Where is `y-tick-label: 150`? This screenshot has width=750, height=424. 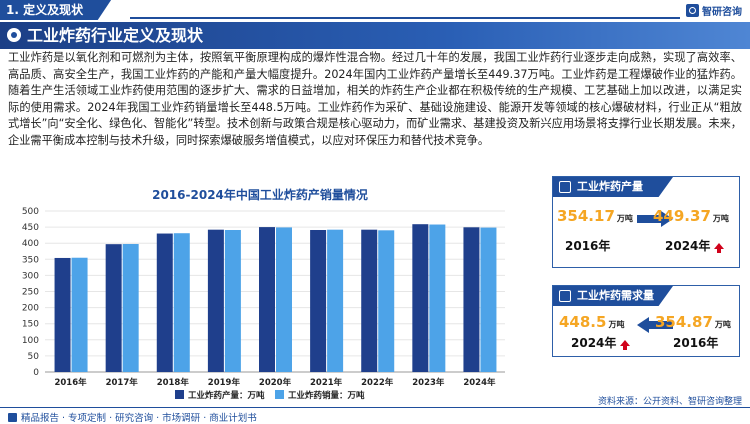 y-tick-label: 150 is located at coordinates (30, 325).